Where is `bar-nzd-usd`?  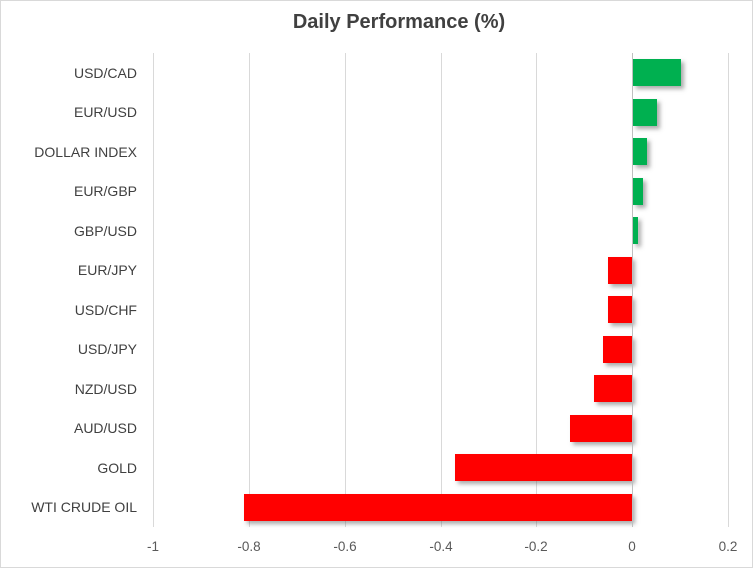
bar-nzd-usd is located at coordinates (613, 388).